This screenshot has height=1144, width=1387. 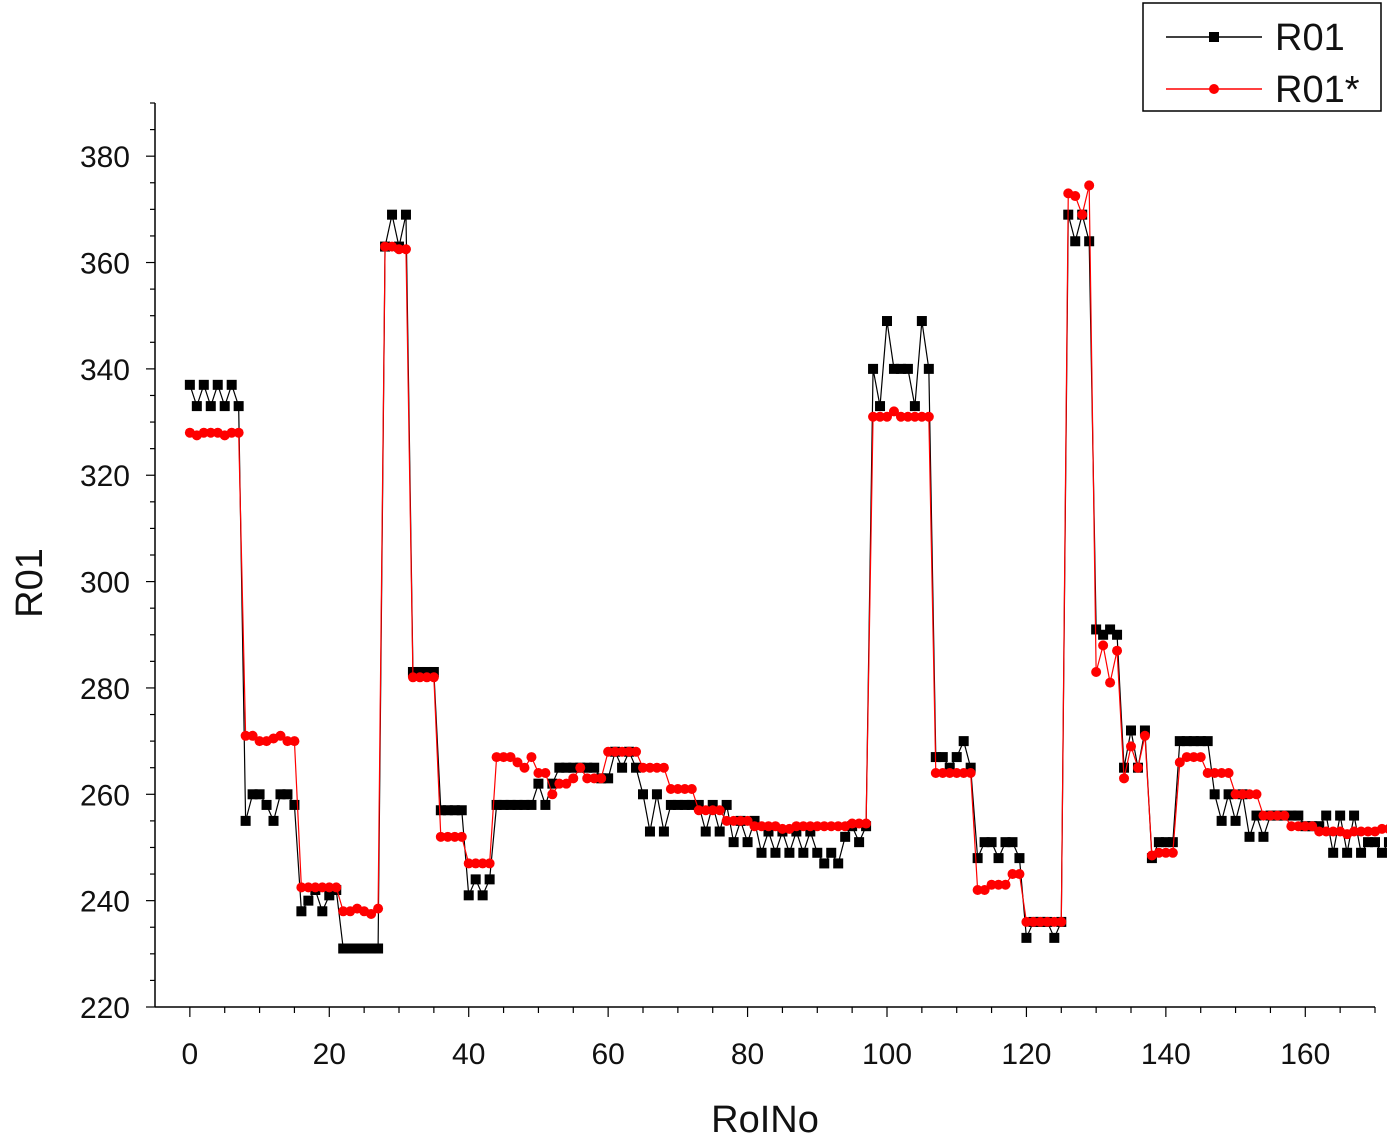 What do you see at coordinates (468, 1054) in the screenshot?
I see `x-tick-label: 40` at bounding box center [468, 1054].